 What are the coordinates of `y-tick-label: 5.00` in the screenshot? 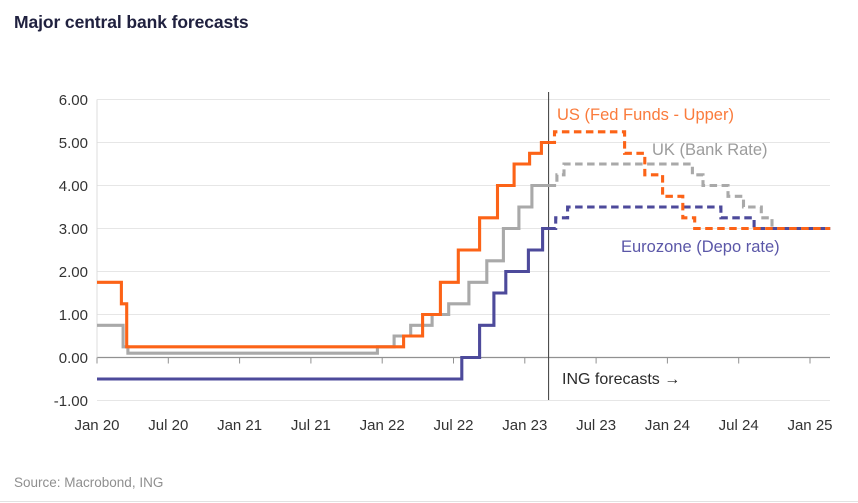 It's located at (73, 143).